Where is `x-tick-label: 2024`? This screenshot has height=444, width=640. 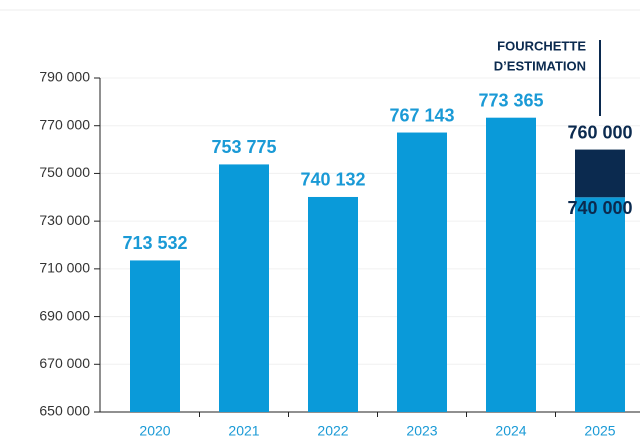
x-tick-label: 2024 is located at coordinates (510, 431).